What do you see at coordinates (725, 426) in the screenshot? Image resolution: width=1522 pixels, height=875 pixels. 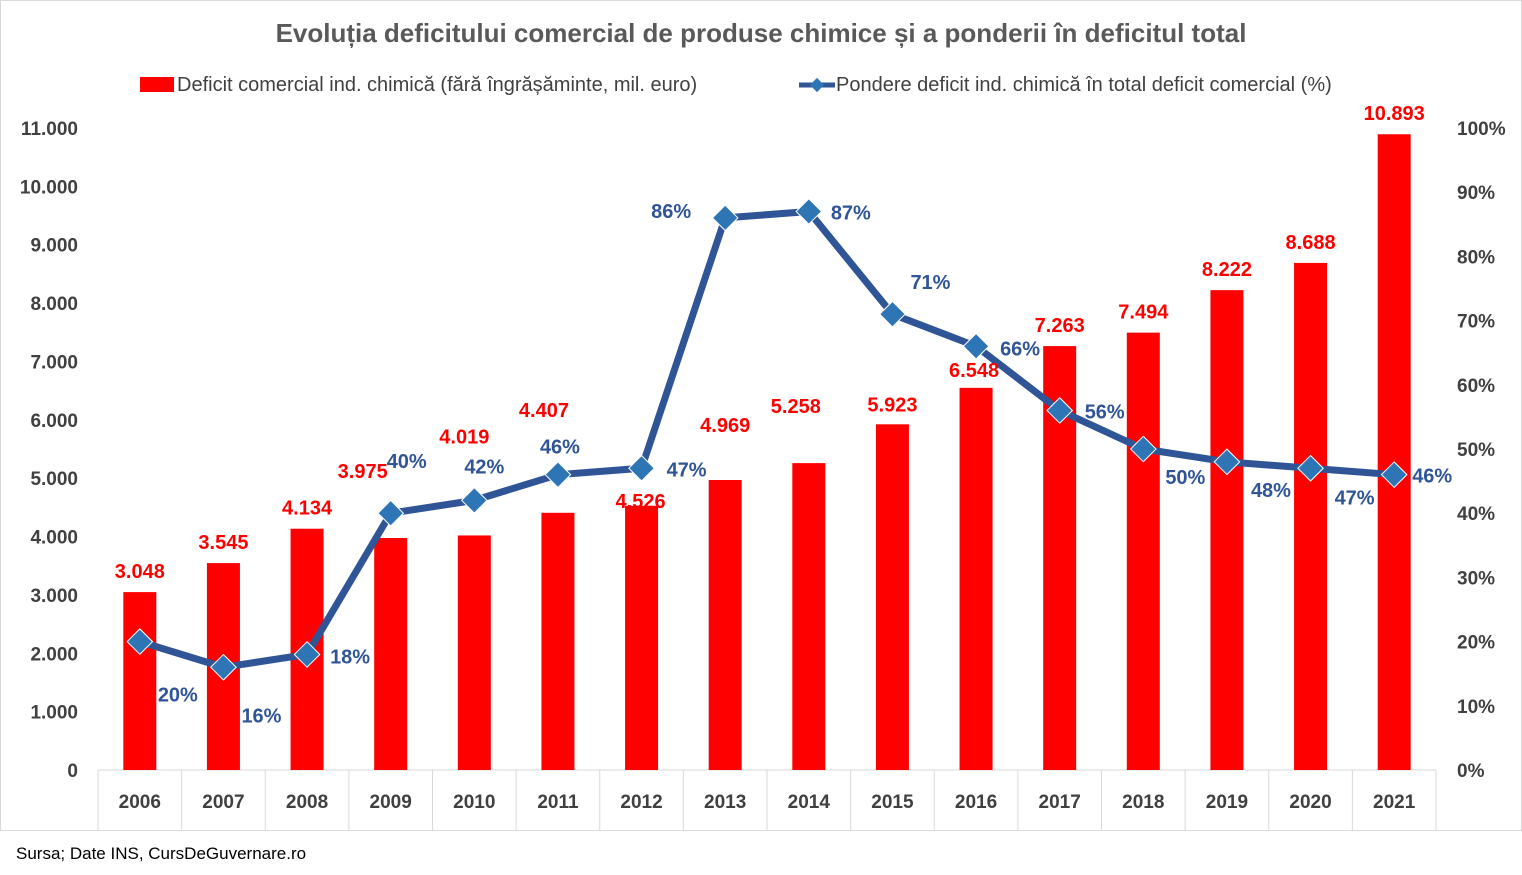 I see `bar-value-label: 4.969` at bounding box center [725, 426].